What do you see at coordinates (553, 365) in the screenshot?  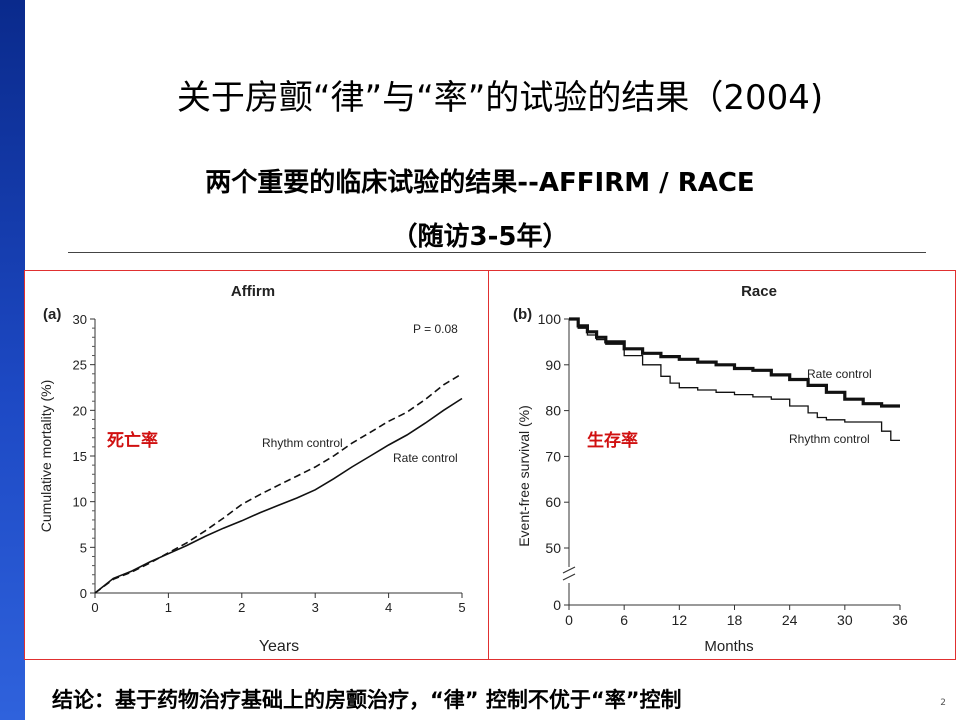 I see `y-tick-label: 90` at bounding box center [553, 365].